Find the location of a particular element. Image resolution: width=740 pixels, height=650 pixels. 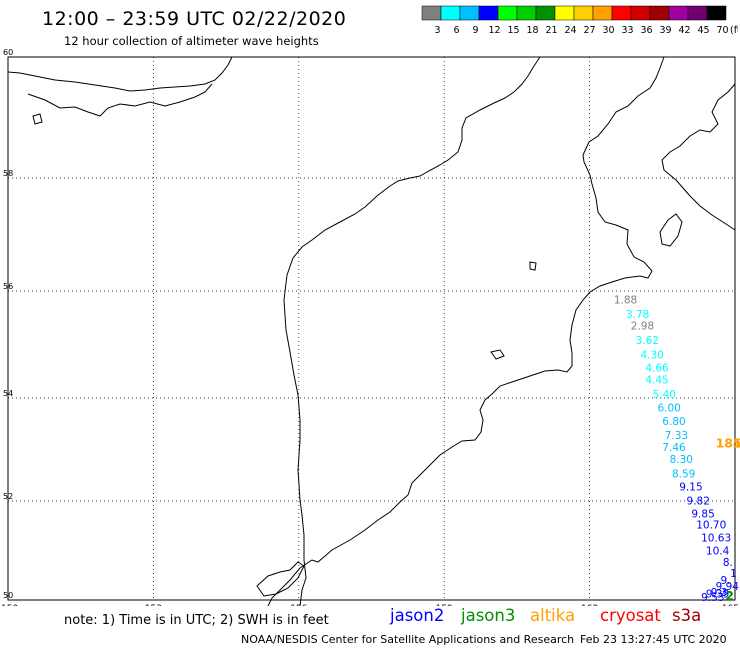

satellite-cryosat: cryosat is located at coordinates (630, 615).